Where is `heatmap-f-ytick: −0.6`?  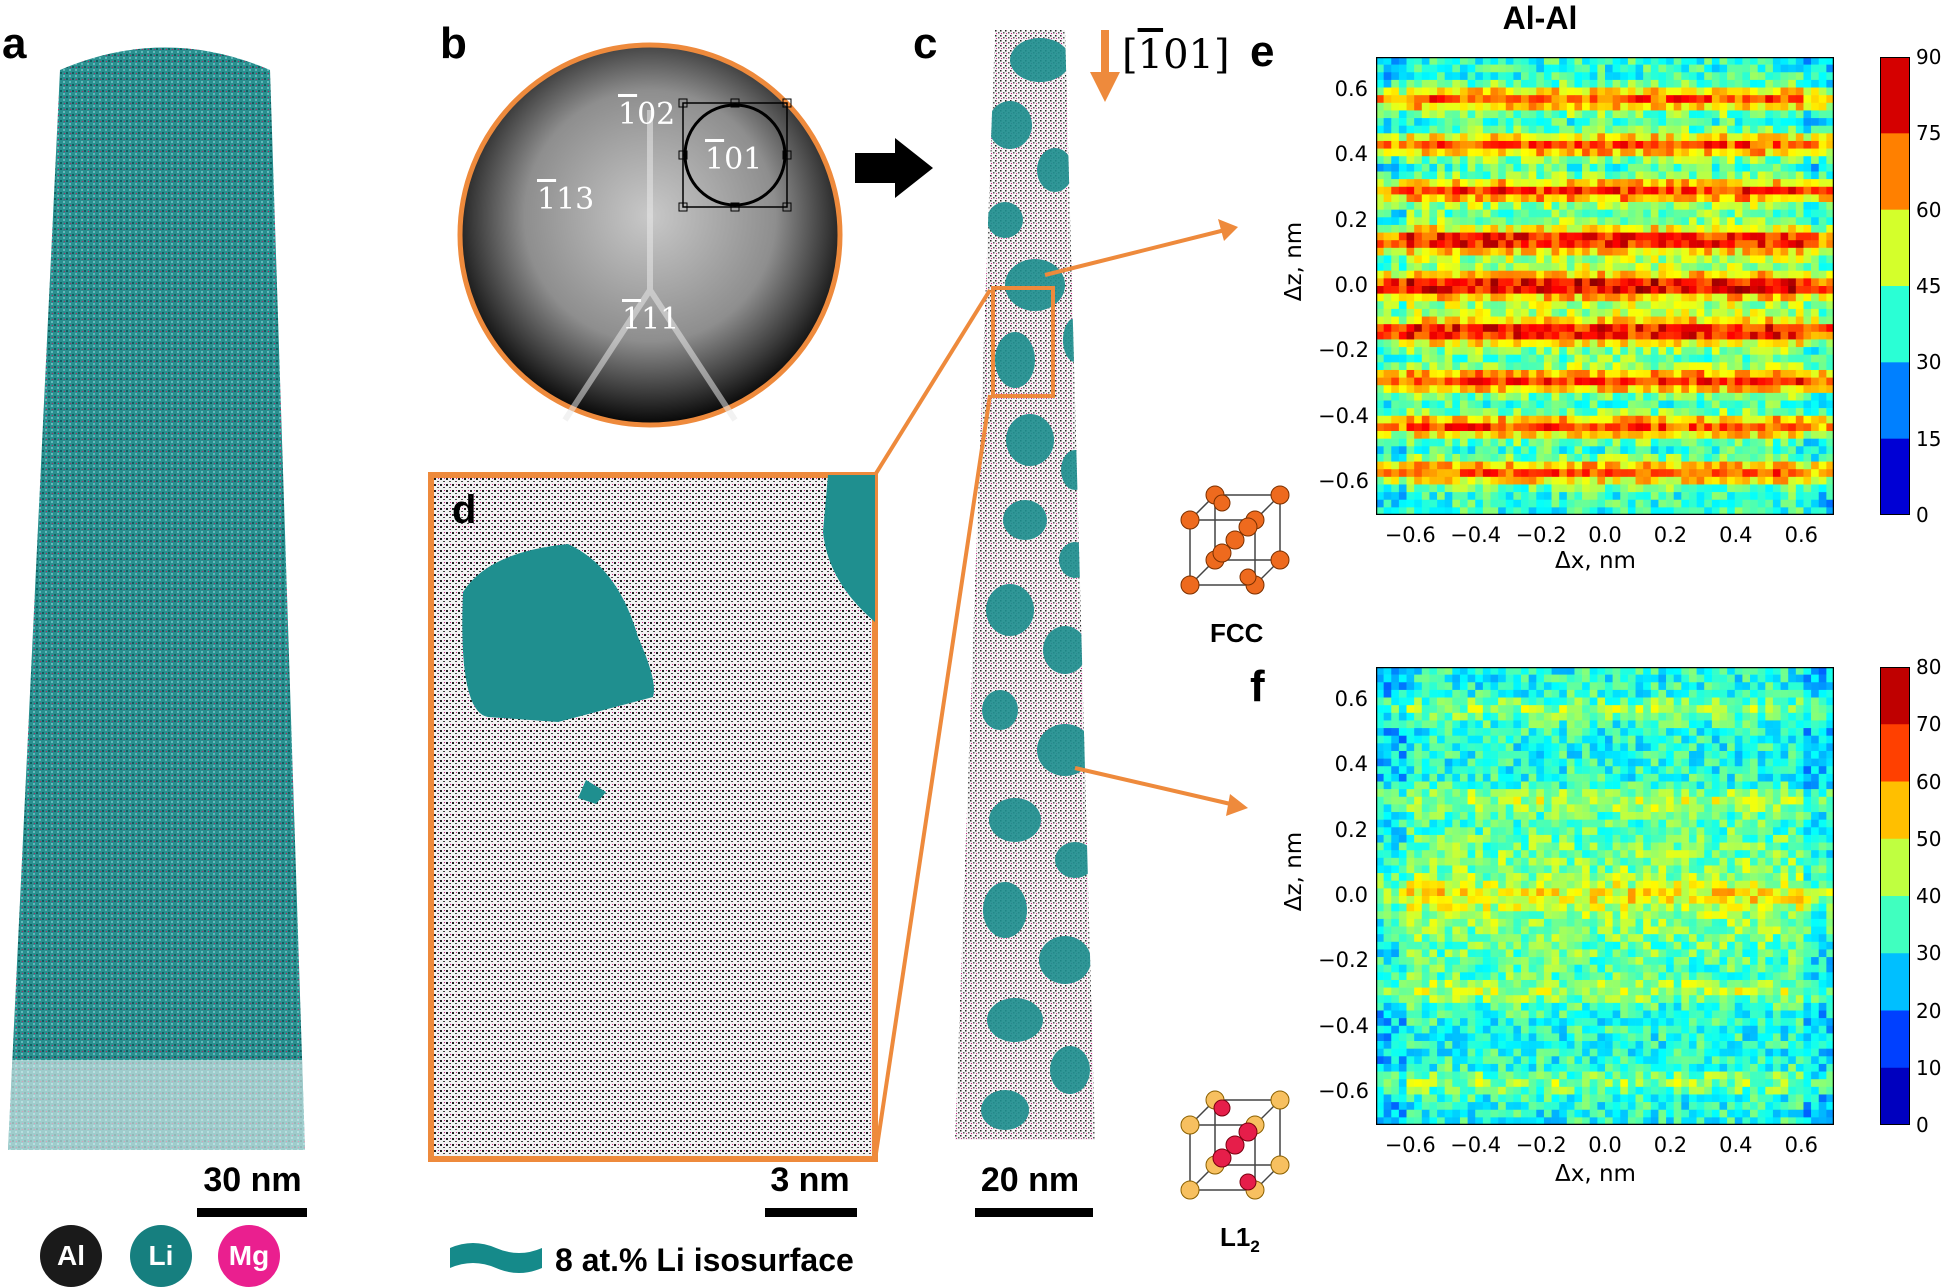 heatmap-f-ytick: −0.6 is located at coordinates (1343, 1091).